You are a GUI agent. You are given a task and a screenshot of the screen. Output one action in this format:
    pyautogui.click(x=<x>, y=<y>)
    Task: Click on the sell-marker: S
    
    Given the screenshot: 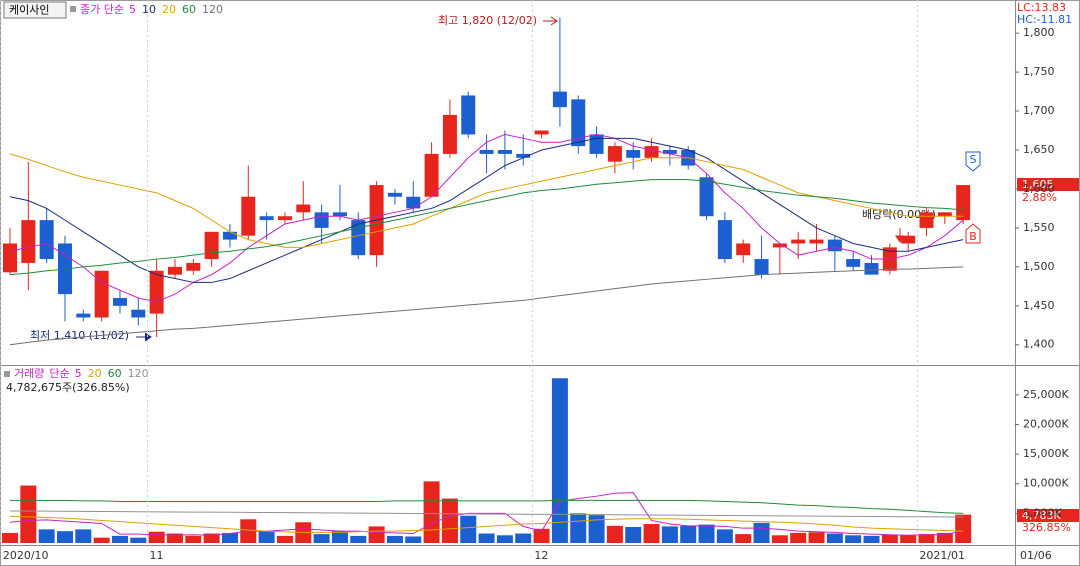 What is the action you would take?
    pyautogui.click(x=973, y=159)
    